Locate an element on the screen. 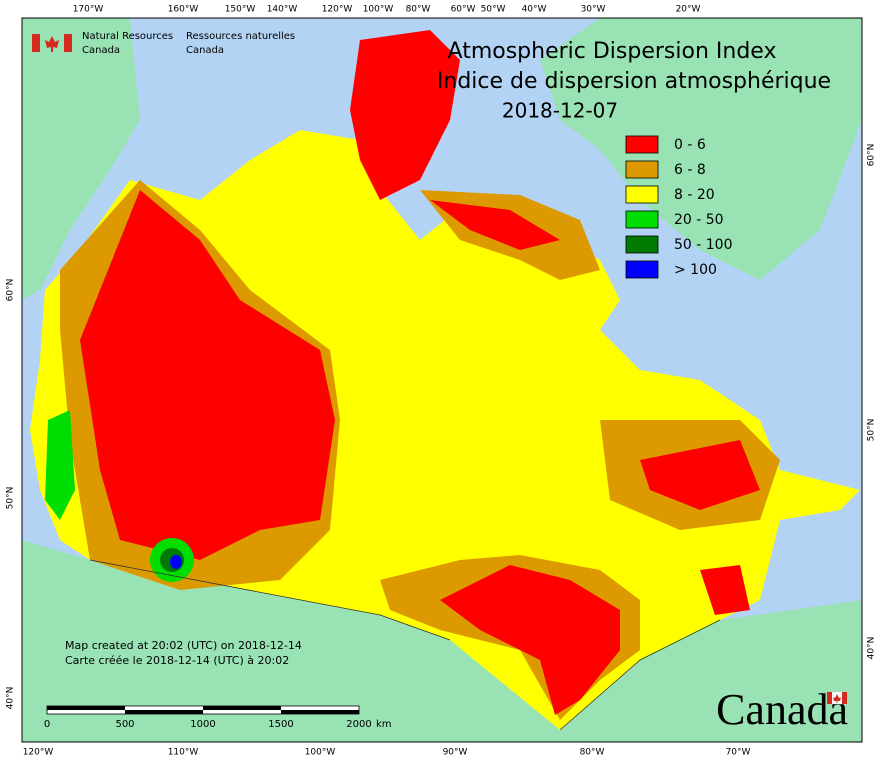 The image size is (880, 760). scale-label: 1500 is located at coordinates (280, 724).